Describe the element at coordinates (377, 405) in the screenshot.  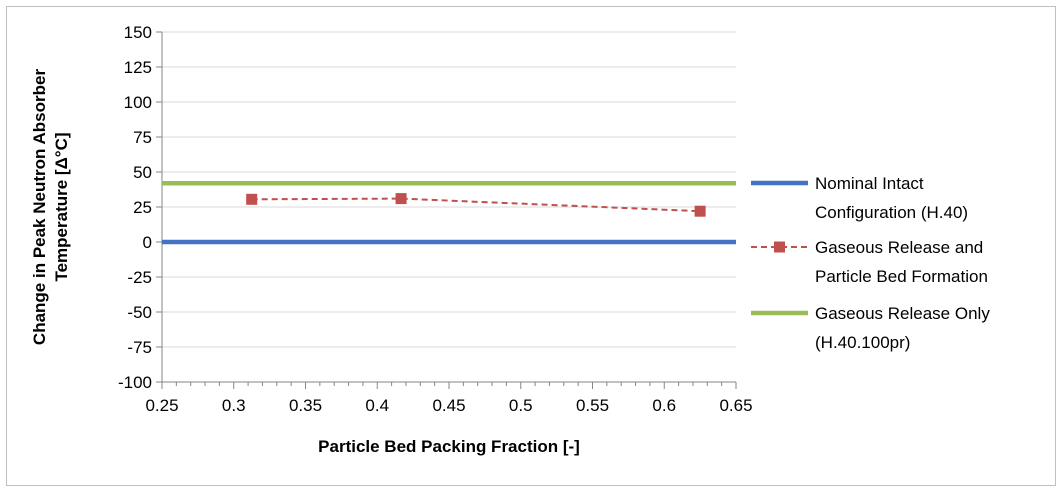
I see `x-tick-label: 0.4` at that location.